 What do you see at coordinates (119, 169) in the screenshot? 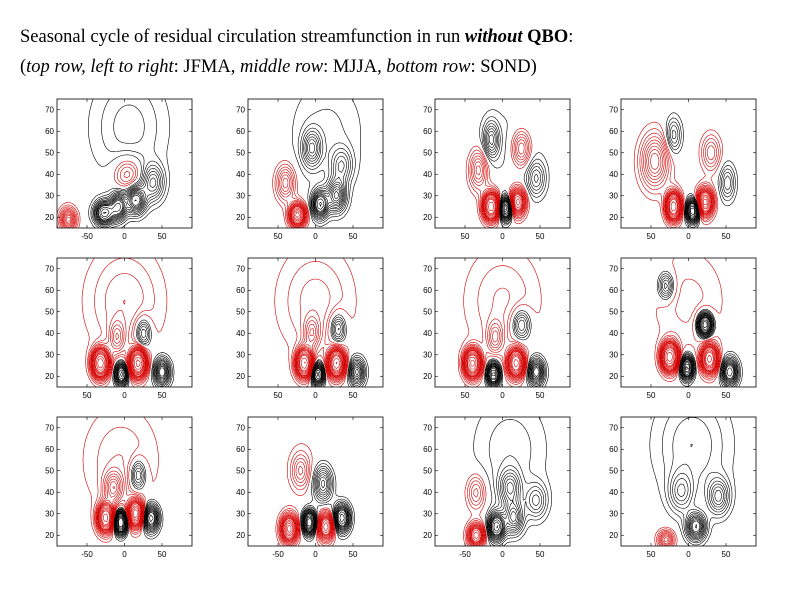
I see `panel-r1-c1: 20 30 40 50 60 70 -50 0 50` at bounding box center [119, 169].